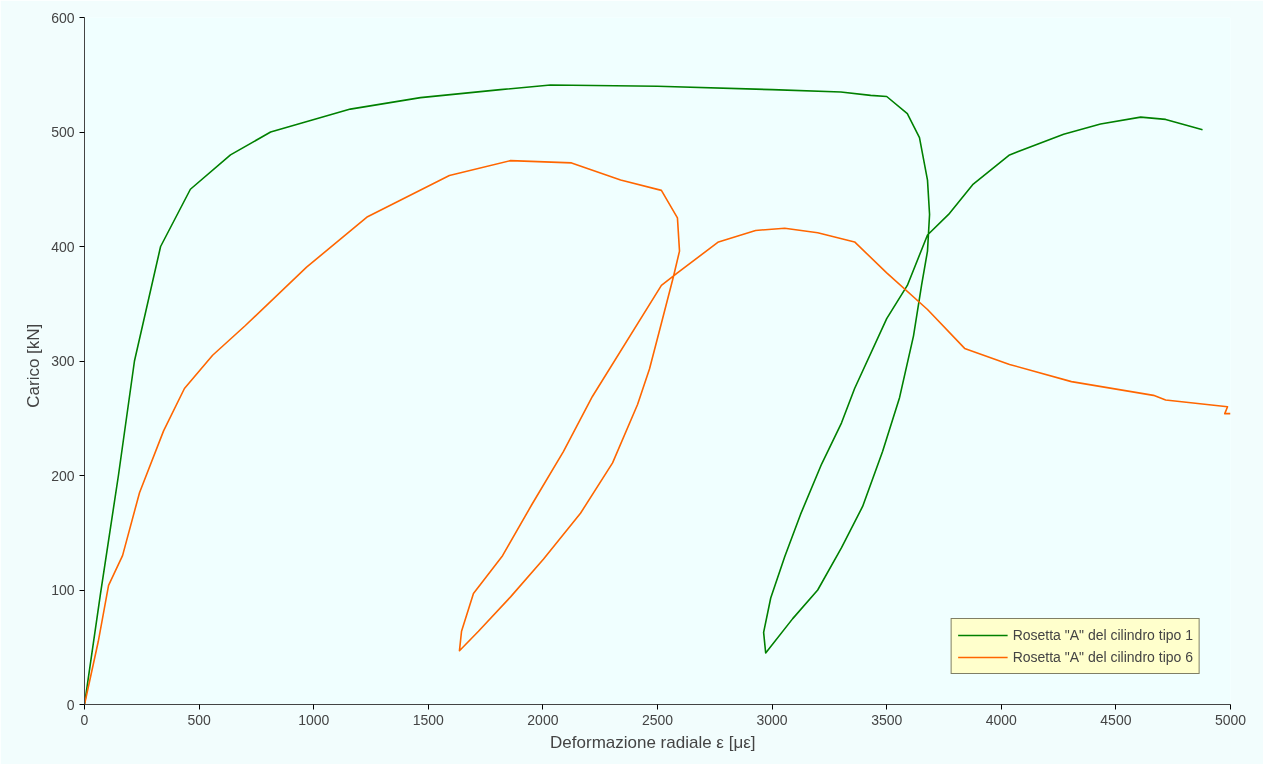  What do you see at coordinates (543, 719) in the screenshot?
I see `x-tick-label: 2000` at bounding box center [543, 719].